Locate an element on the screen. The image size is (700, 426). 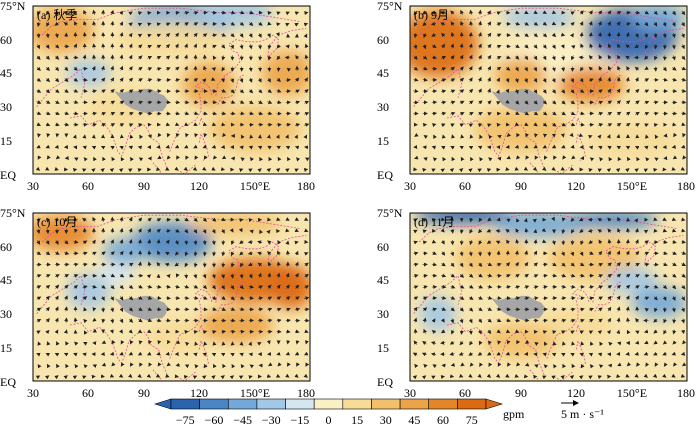
x-tick-150e: 150°E is located at coordinates (632, 393).